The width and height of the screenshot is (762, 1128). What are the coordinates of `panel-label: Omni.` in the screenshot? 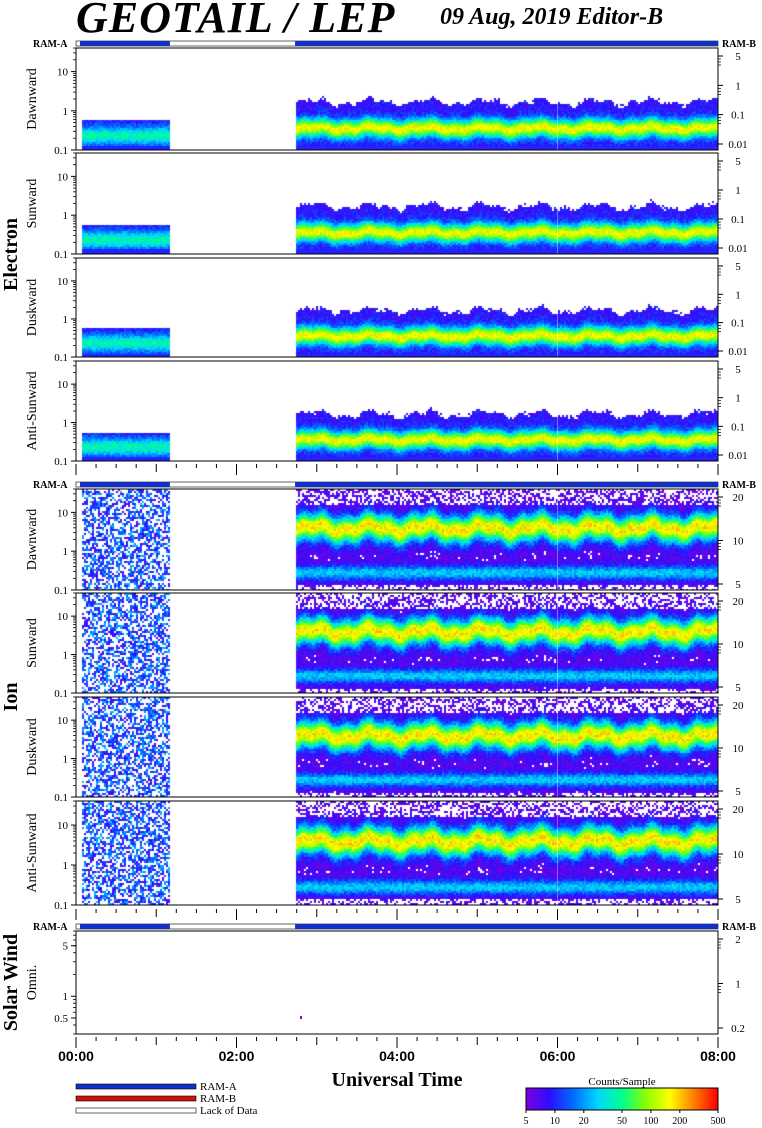 It's located at (32, 982).